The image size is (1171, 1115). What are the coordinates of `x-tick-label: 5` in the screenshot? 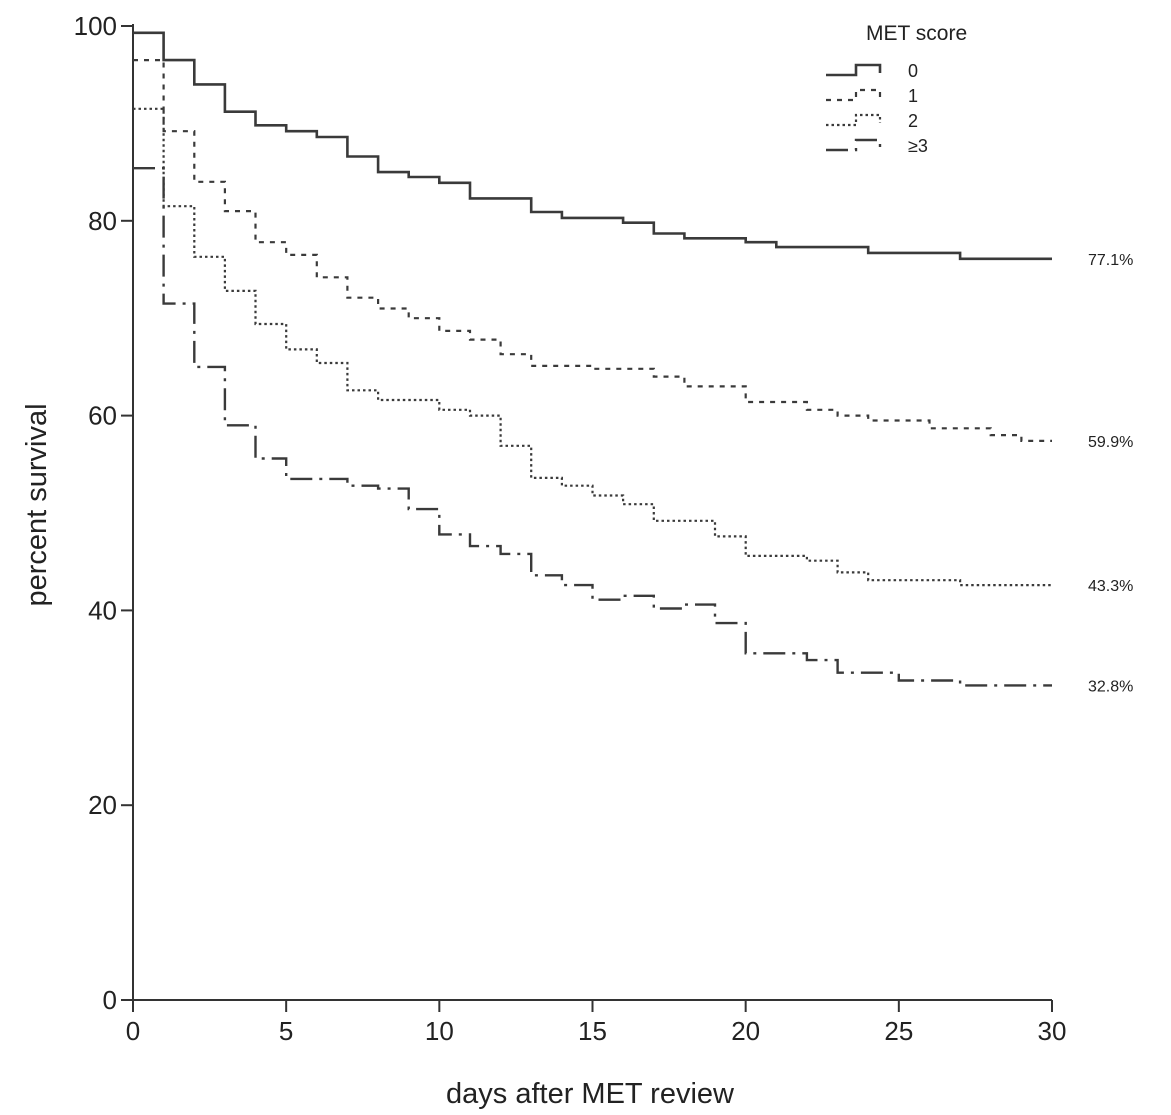 It's located at (286, 1031).